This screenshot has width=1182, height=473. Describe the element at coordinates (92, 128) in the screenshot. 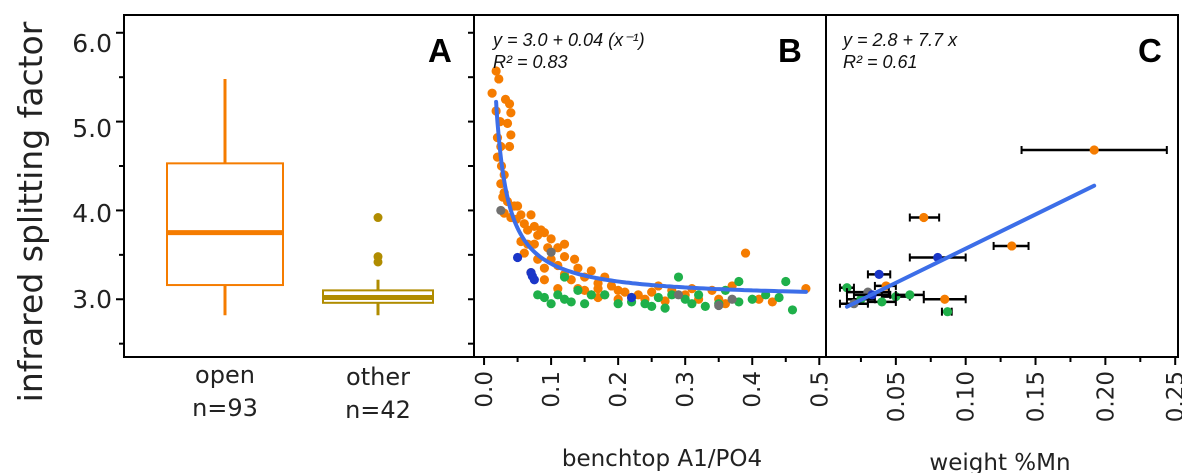

I see `y-tick-label: 5.0` at that location.